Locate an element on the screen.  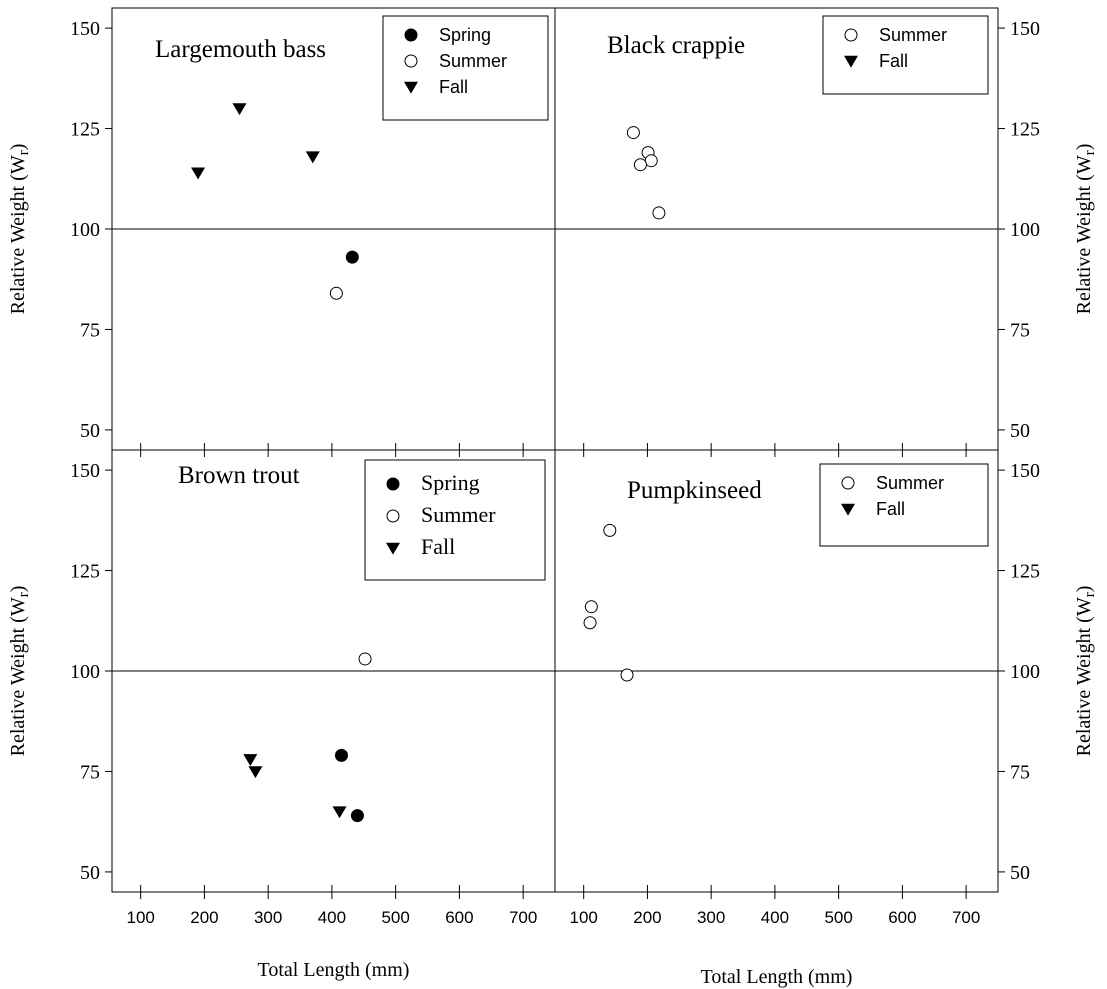
panel-title: Black crappie is located at coordinates (676, 45).